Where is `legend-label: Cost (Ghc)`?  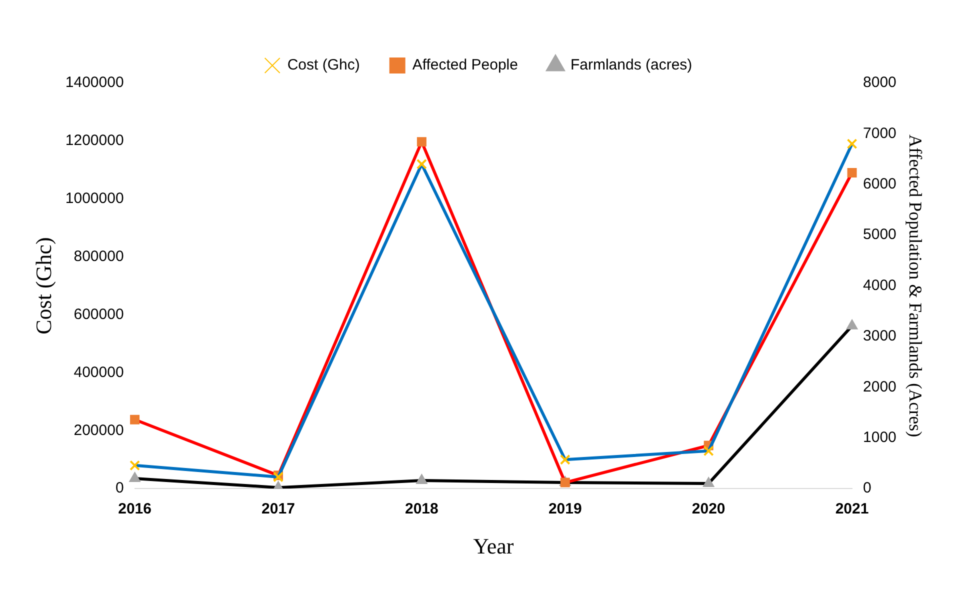
legend-label: Cost (Ghc) is located at coordinates (323, 65).